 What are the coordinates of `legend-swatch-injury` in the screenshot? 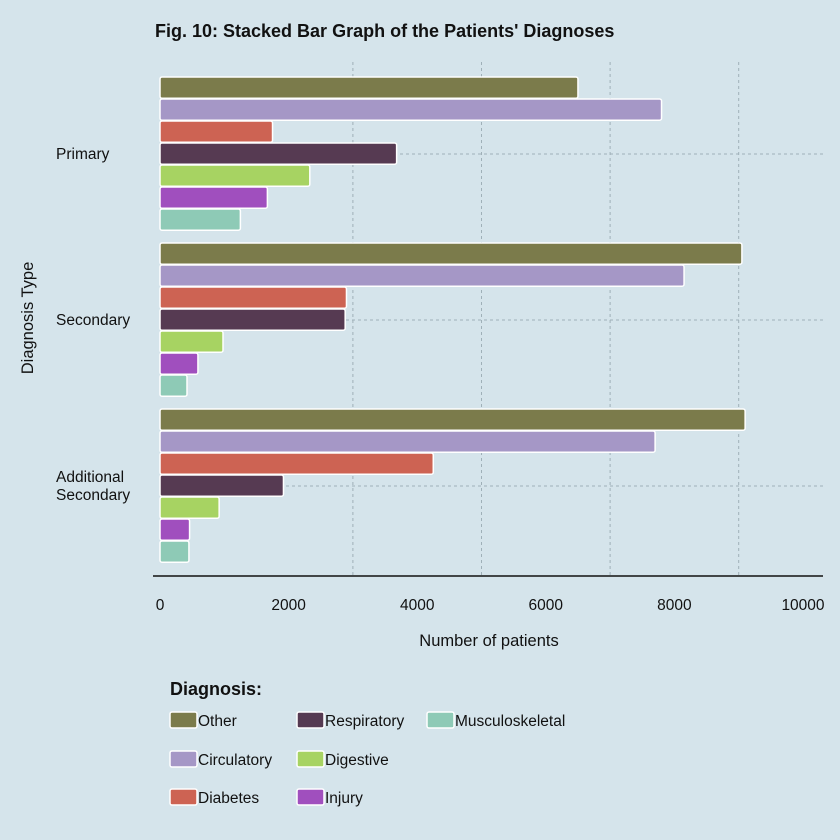 It's located at (310, 797).